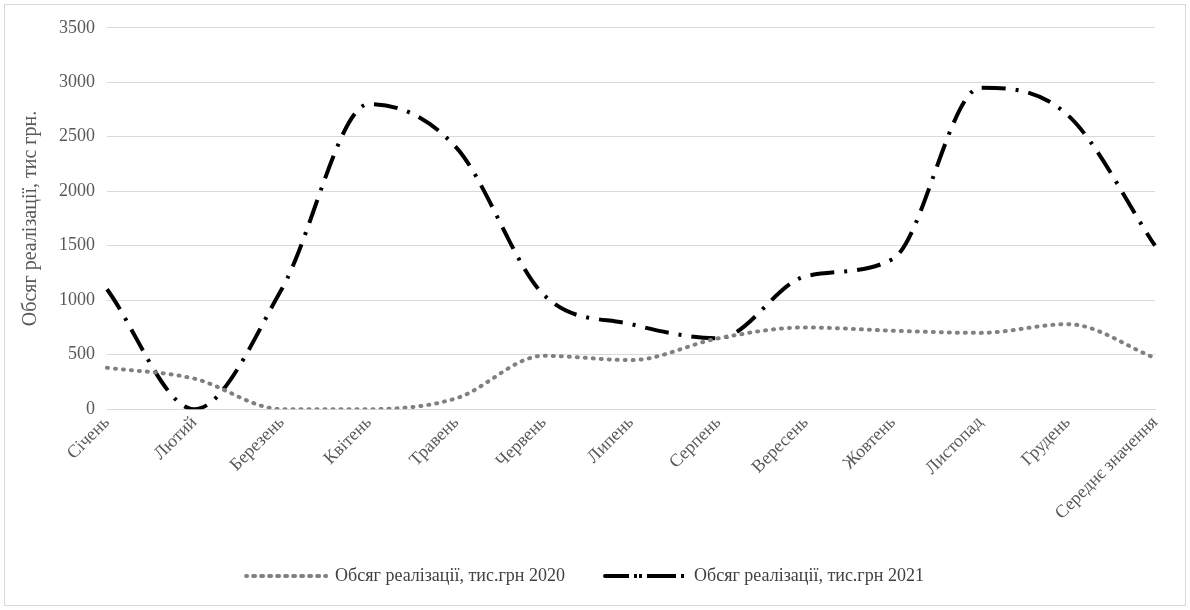 The height and width of the screenshot is (610, 1190). What do you see at coordinates (77, 189) in the screenshot?
I see `y-tick-label: 2000` at bounding box center [77, 189].